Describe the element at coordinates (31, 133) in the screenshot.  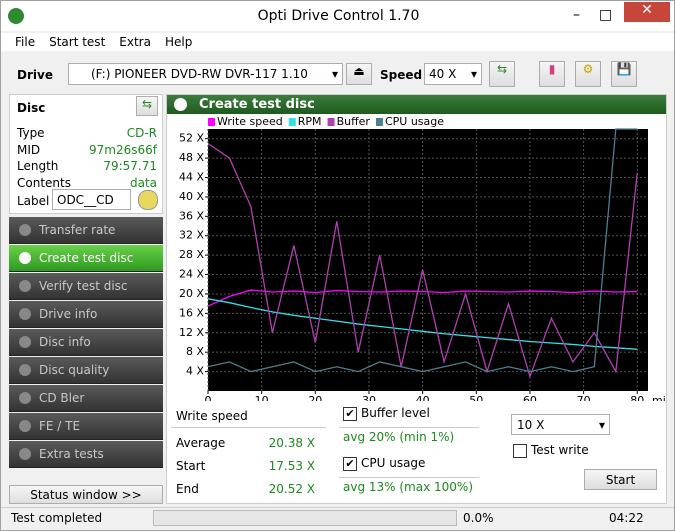
I see `disc-key: Type` at that location.